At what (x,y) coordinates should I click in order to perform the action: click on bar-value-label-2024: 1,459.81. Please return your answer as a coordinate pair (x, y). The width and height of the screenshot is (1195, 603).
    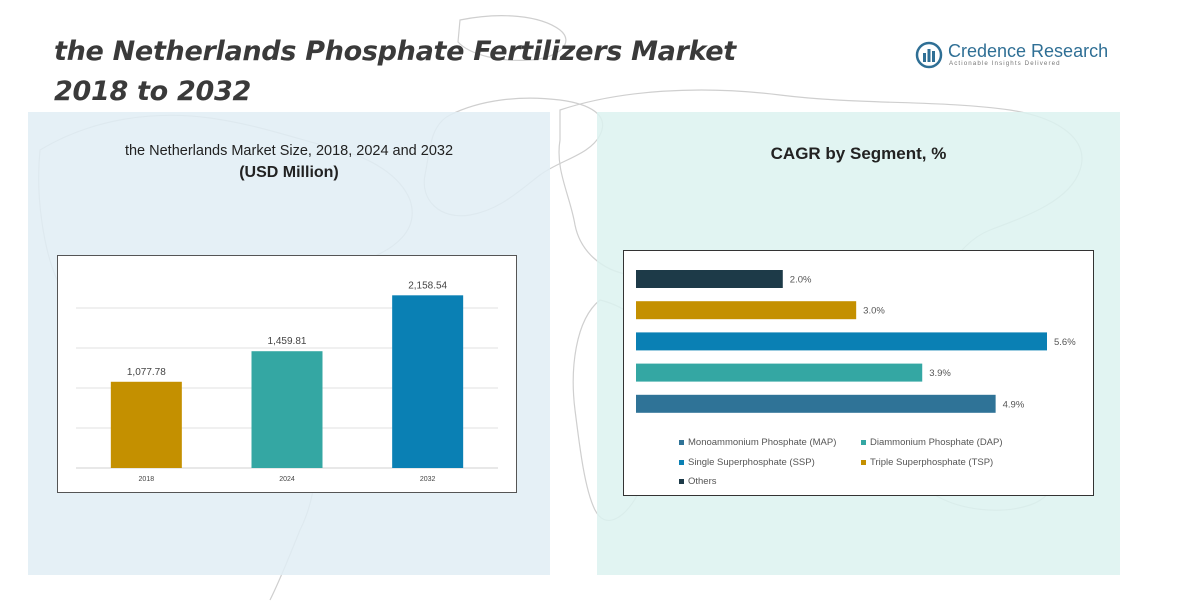
    Looking at the image, I should click on (287, 341).